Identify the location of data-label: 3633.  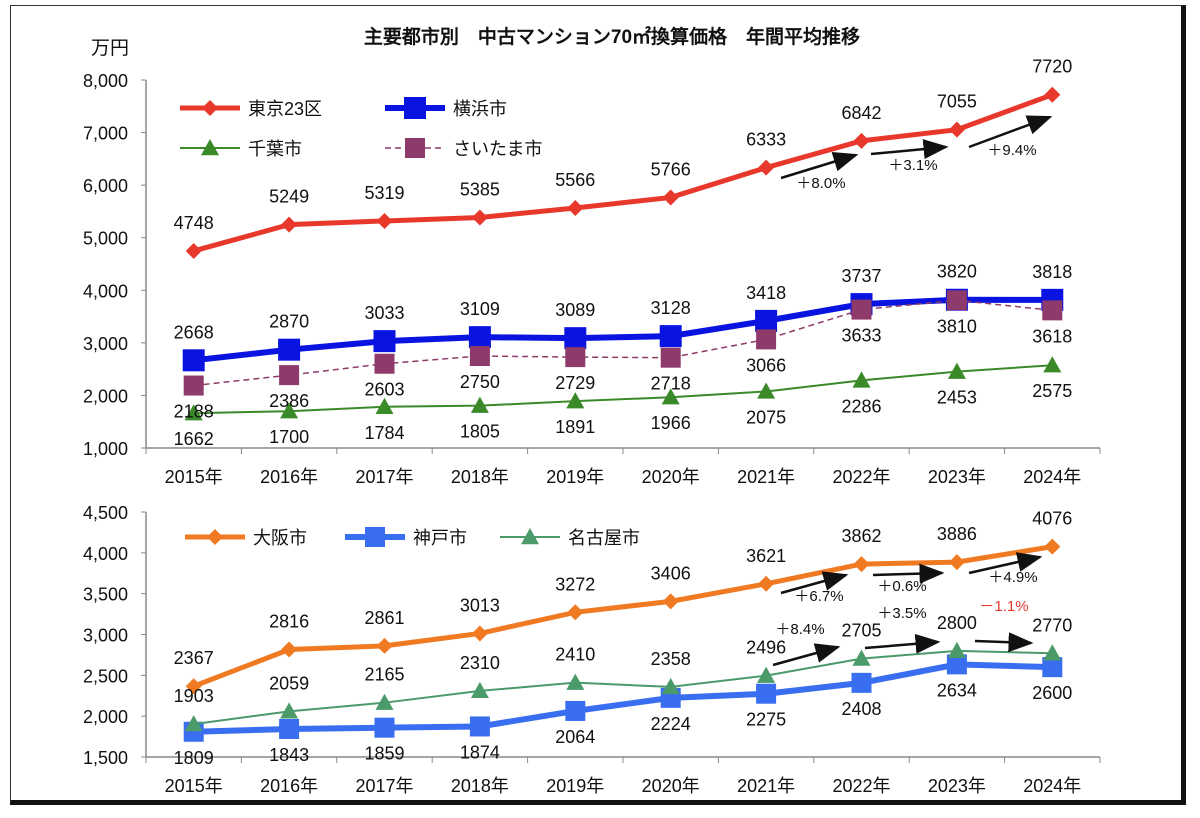
(861, 336).